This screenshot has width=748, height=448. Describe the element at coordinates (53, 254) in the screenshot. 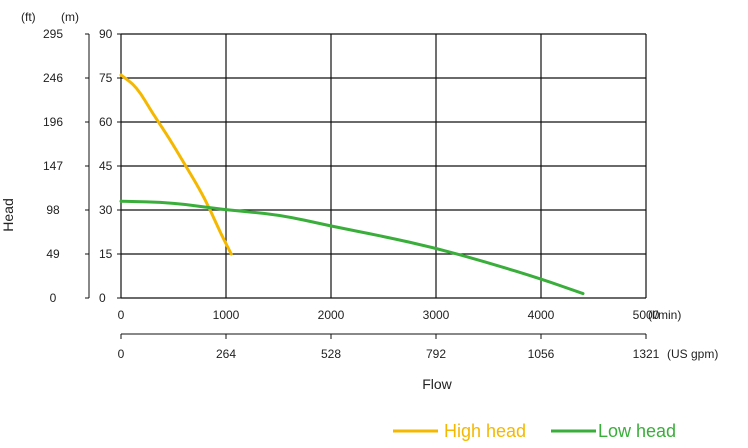

I see `y-tick-label-ft: 49` at that location.